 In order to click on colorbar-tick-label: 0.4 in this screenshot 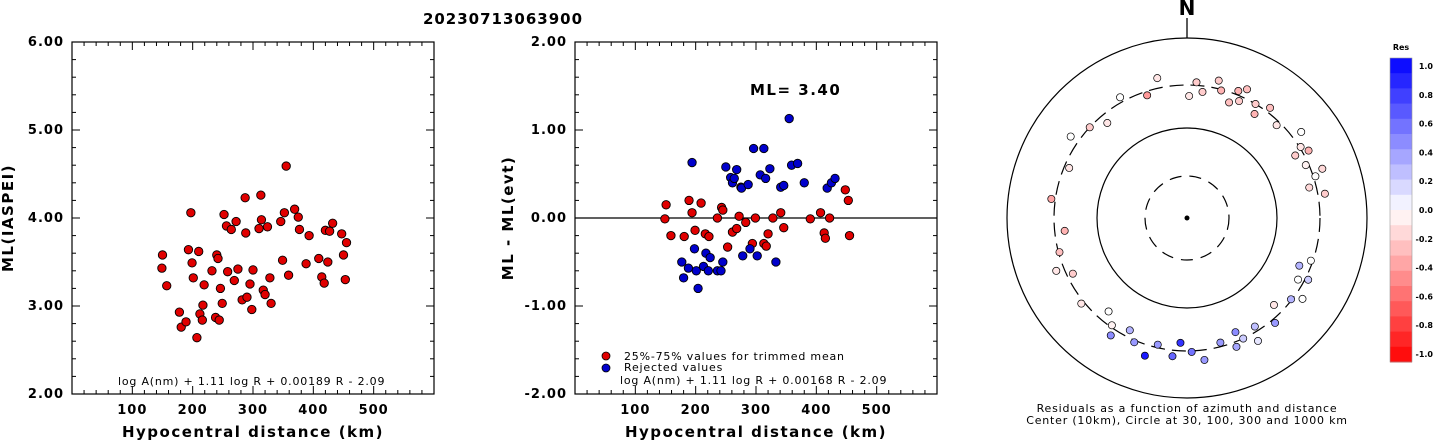, I will do `click(1426, 152)`.